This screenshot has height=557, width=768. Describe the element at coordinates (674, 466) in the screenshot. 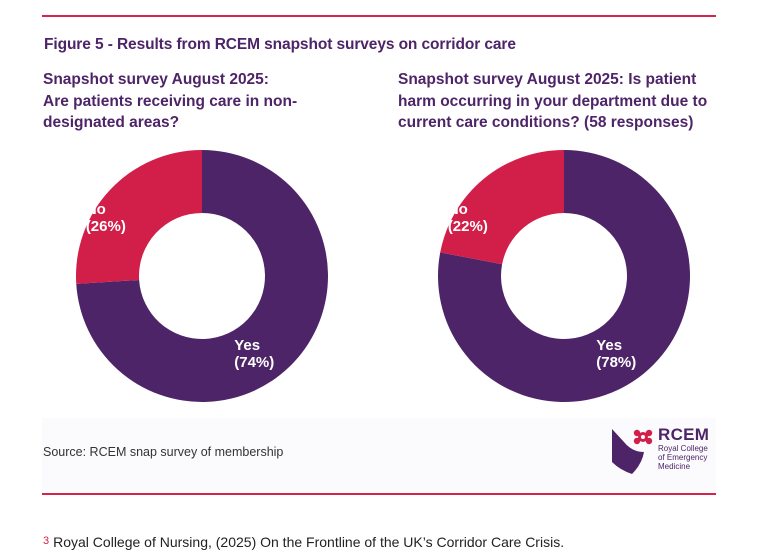

I see `logo-name-line: Medicine` at that location.